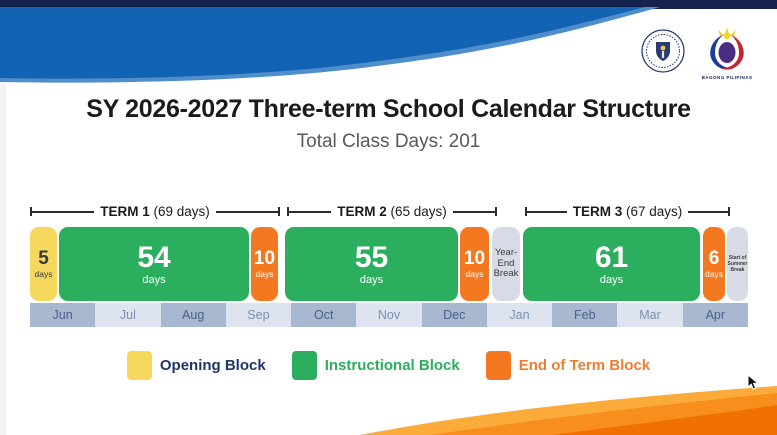 Image resolution: width=777 pixels, height=435 pixels. I want to click on block-year-end-break: Year-End Break, so click(506, 264).